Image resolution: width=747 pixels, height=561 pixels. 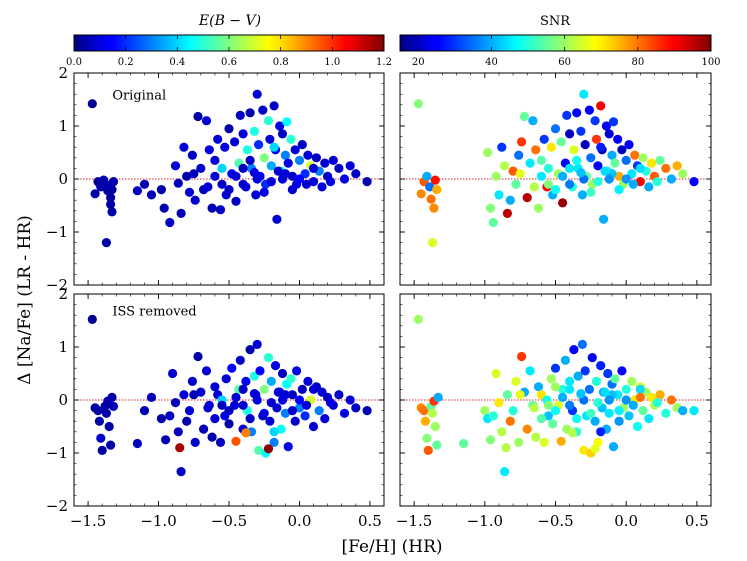 What do you see at coordinates (300, 521) in the screenshot?
I see `x-tick-label: 0.0` at bounding box center [300, 521].